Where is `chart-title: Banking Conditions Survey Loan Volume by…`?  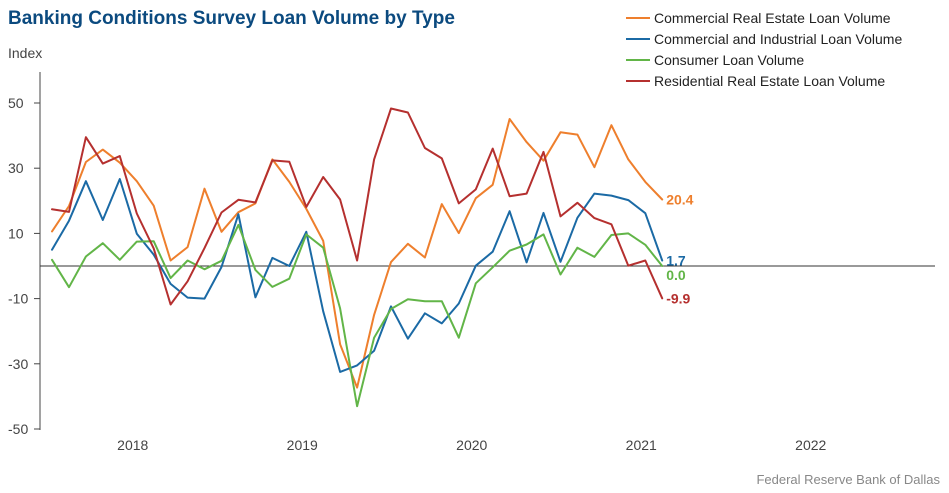 chart-title: Banking Conditions Survey Loan Volume by… is located at coordinates (231, 18).